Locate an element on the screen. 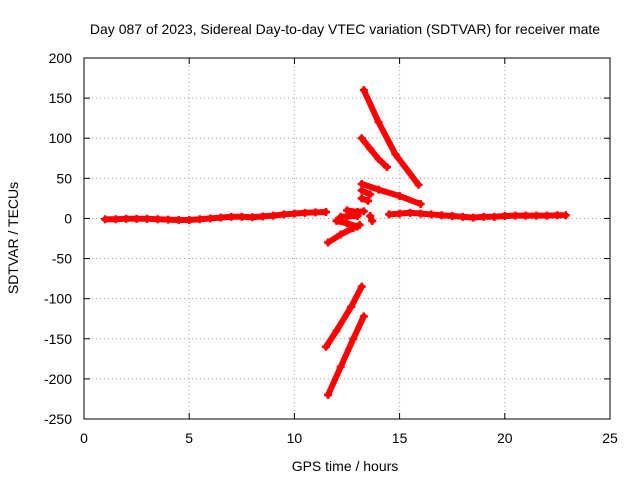 The width and height of the screenshot is (640, 480). y-tick-label: 100 is located at coordinates (61, 138).